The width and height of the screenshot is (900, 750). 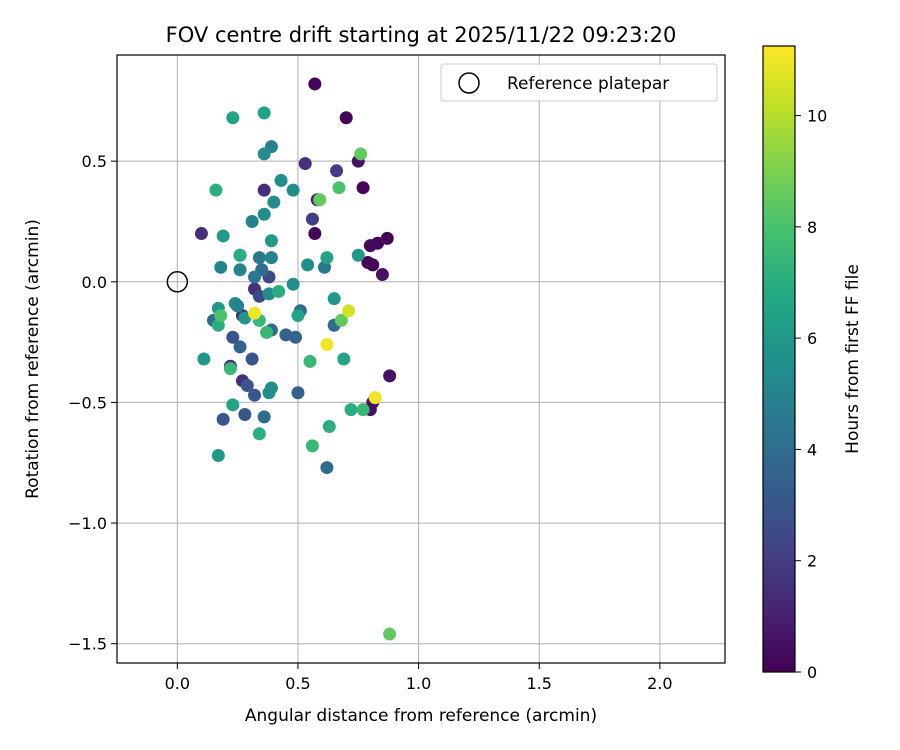 I want to click on x-tick-label: 1.5, so click(x=538, y=683).